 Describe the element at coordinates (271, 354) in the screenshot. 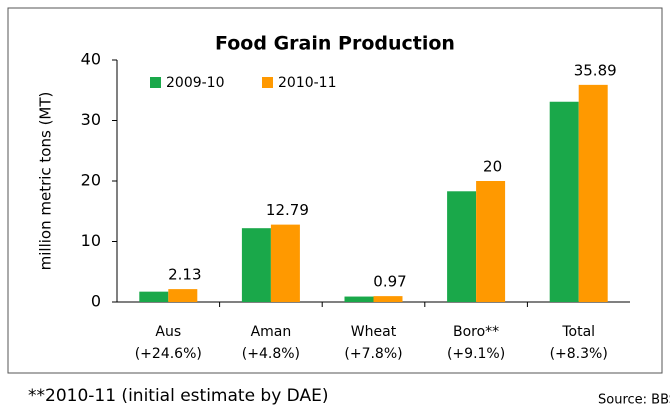

I see `x-tick-label: (+4.8%)` at that location.